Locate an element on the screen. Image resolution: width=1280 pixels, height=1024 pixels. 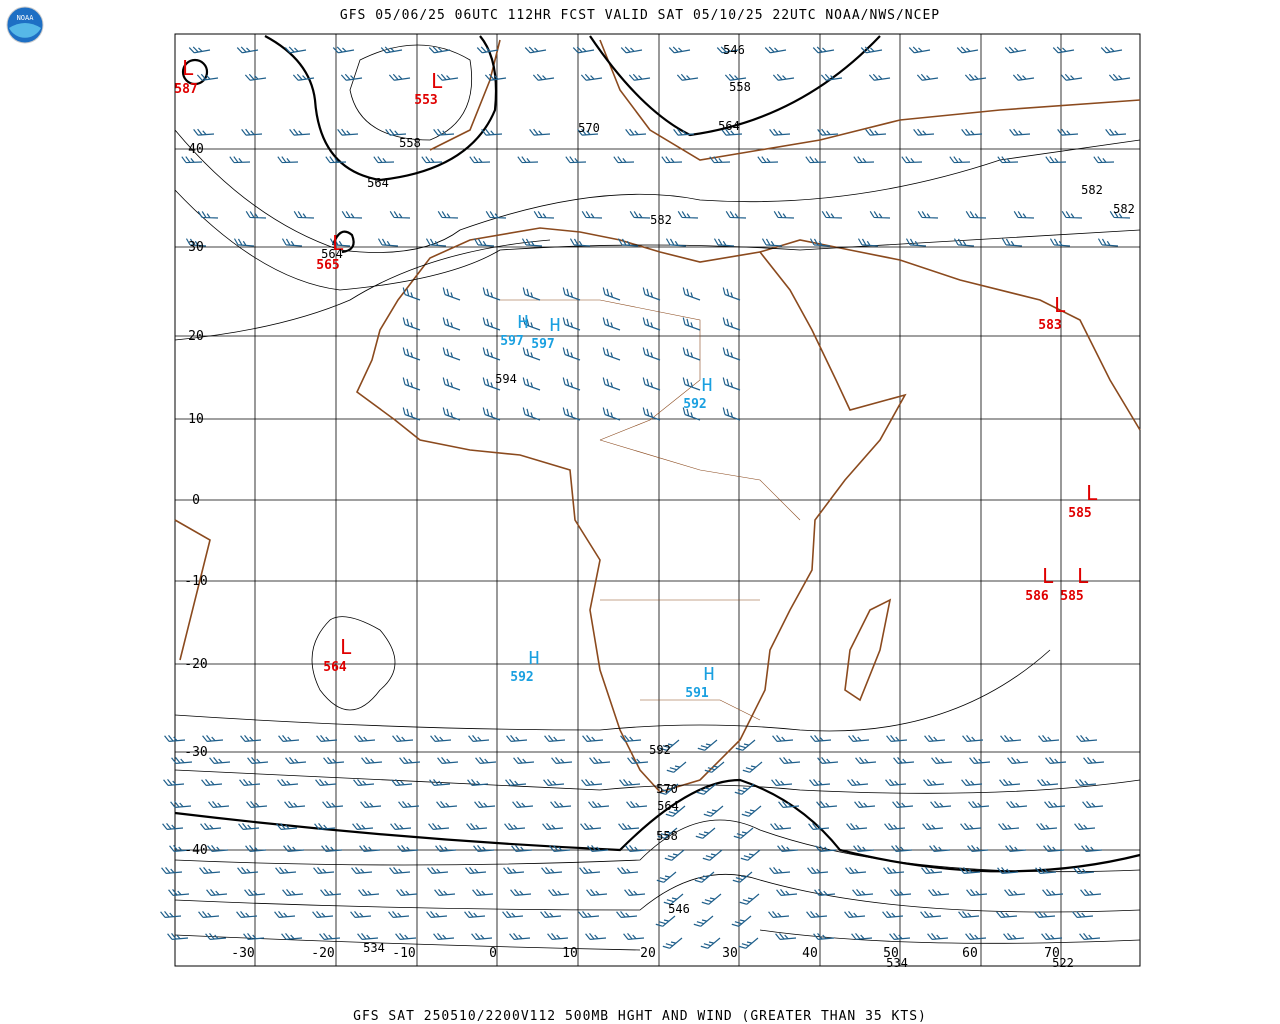
low-value: 553 is located at coordinates (425, 100).